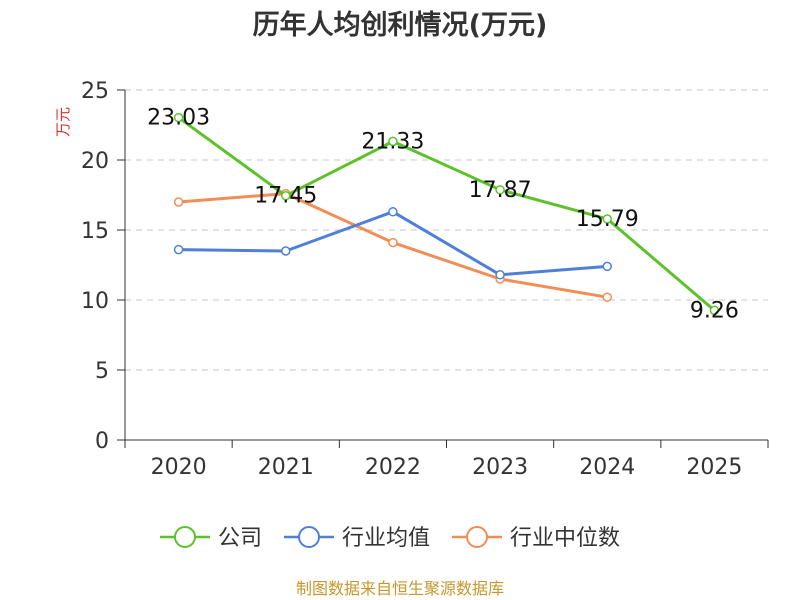  What do you see at coordinates (179, 467) in the screenshot?
I see `x-tick-label: 2020` at bounding box center [179, 467].